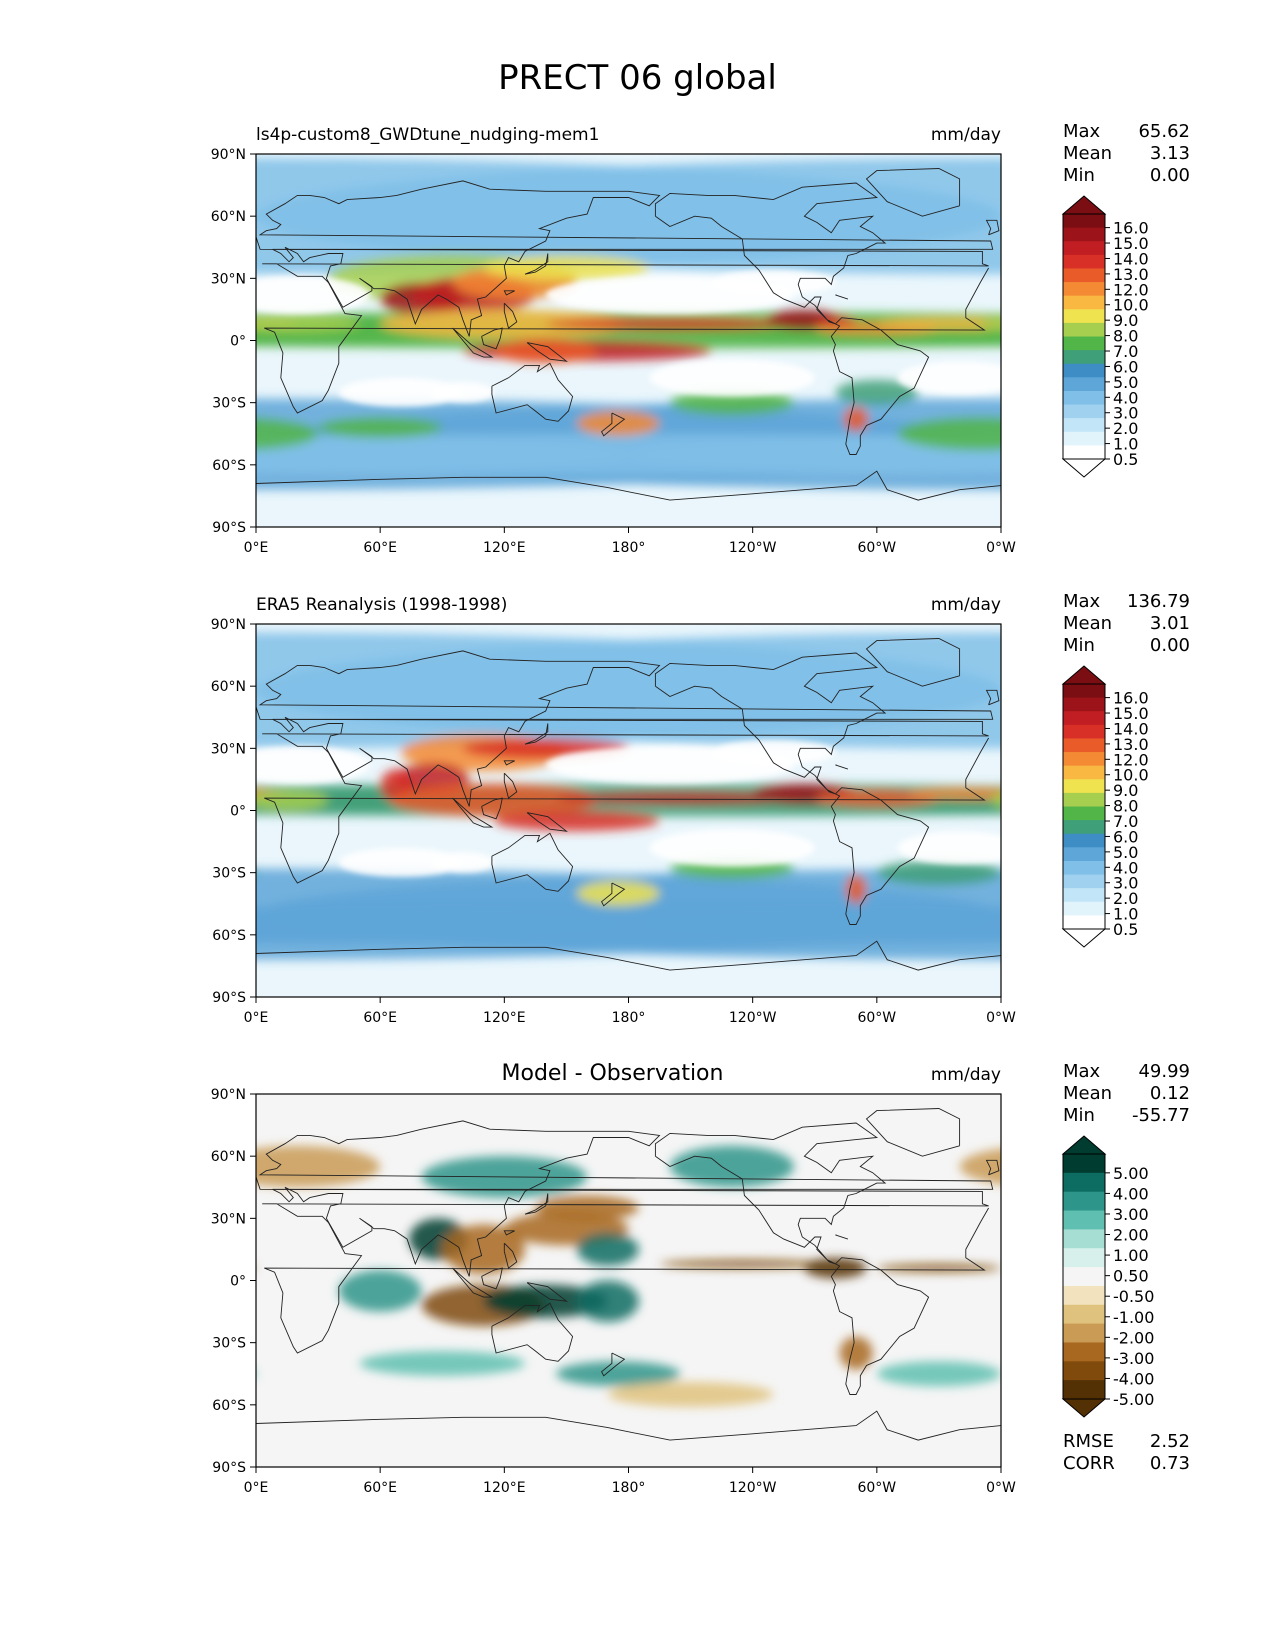 The image size is (1275, 1650). Describe the element at coordinates (1133, 1296) in the screenshot. I see `colorbar-label: -0.50` at that location.